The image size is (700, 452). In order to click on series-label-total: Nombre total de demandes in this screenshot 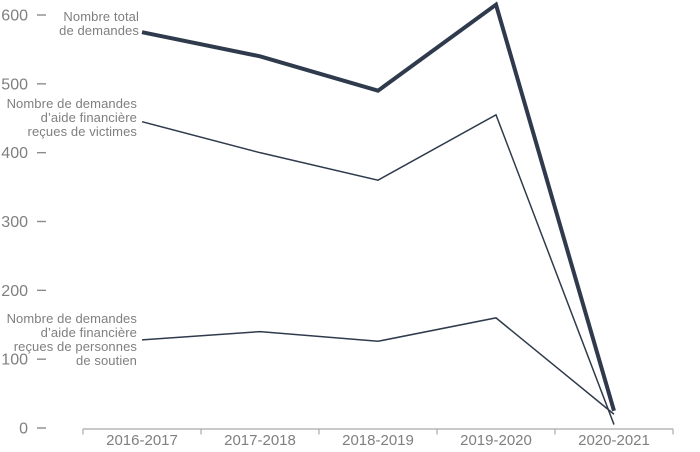, I will do `click(99, 23)`.